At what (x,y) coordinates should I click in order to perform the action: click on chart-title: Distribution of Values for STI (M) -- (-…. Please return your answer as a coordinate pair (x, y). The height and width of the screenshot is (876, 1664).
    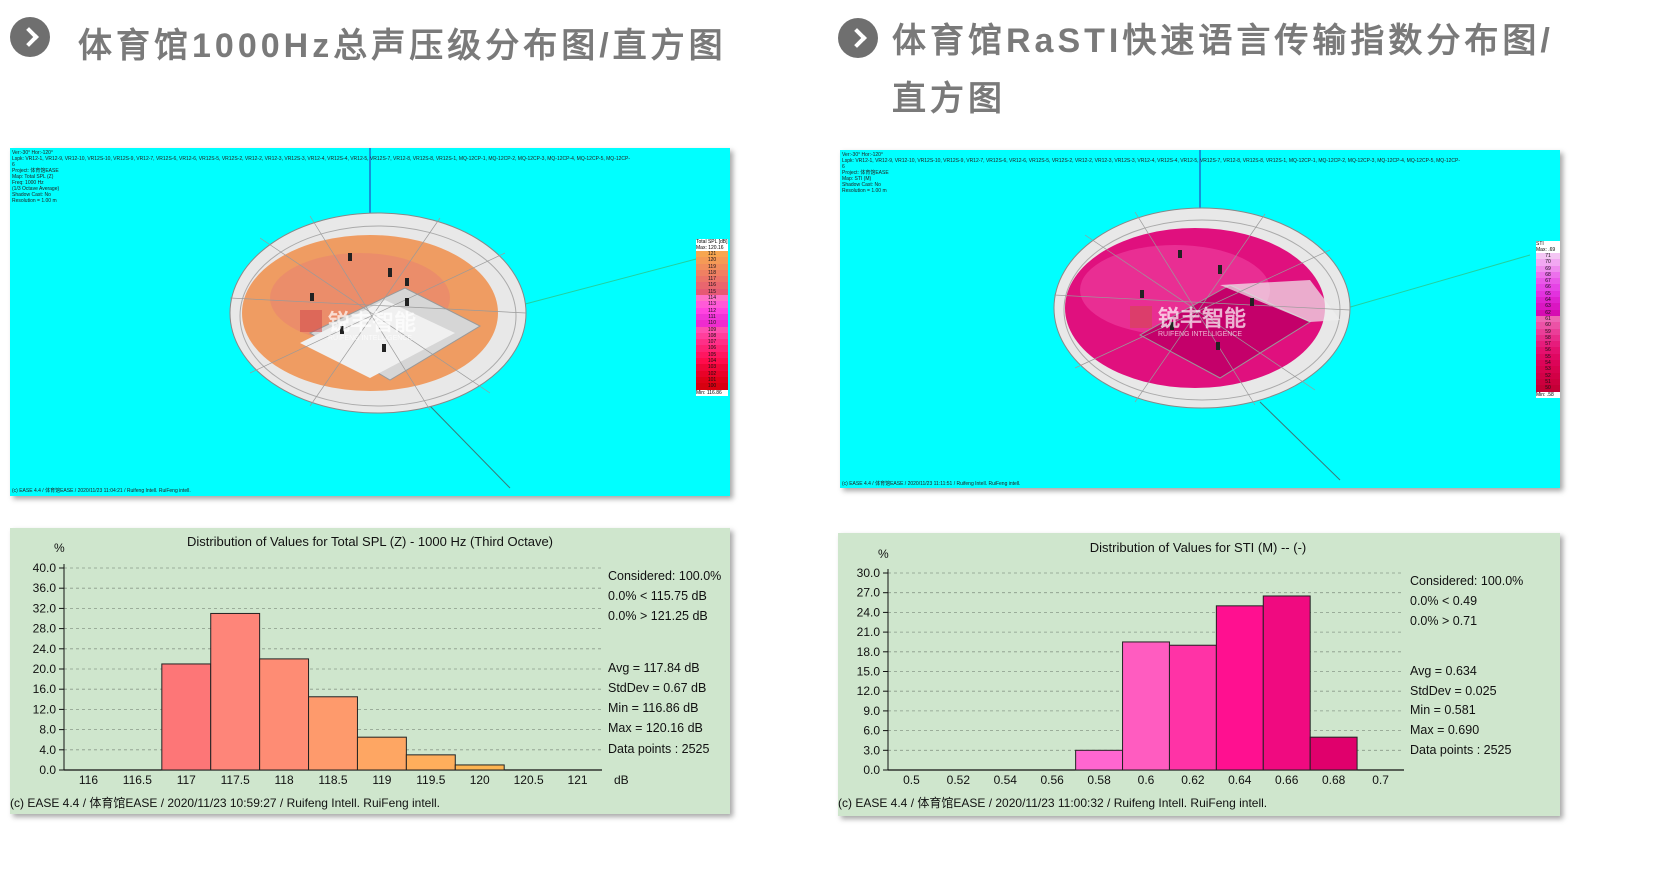
    Looking at the image, I should click on (1198, 547).